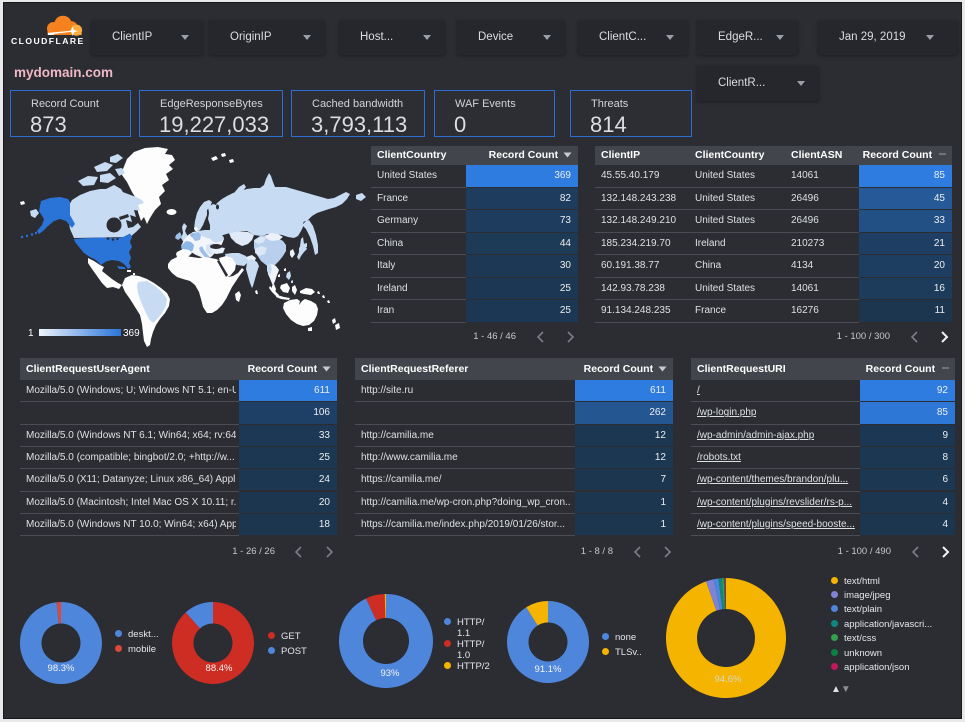 Image resolution: width=965 pixels, height=722 pixels. I want to click on svg-text: 1, so click(31, 333).